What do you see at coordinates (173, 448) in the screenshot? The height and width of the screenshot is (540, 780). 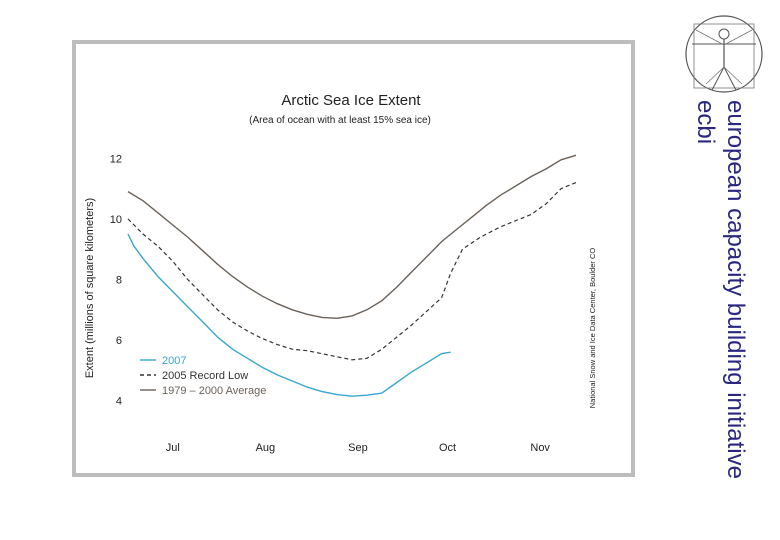 I see `x-tick-label: Jul` at bounding box center [173, 448].